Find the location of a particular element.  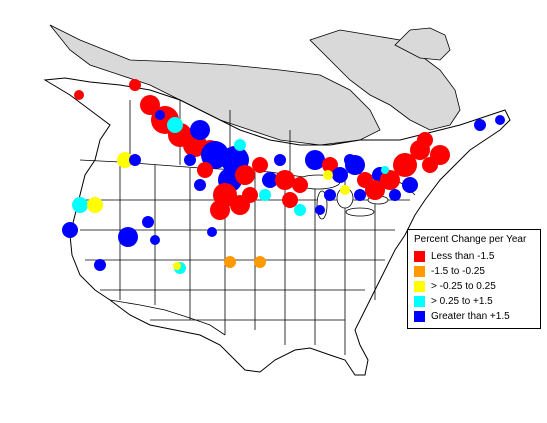

legend-label: Greater than +1.5 is located at coordinates (470, 316).